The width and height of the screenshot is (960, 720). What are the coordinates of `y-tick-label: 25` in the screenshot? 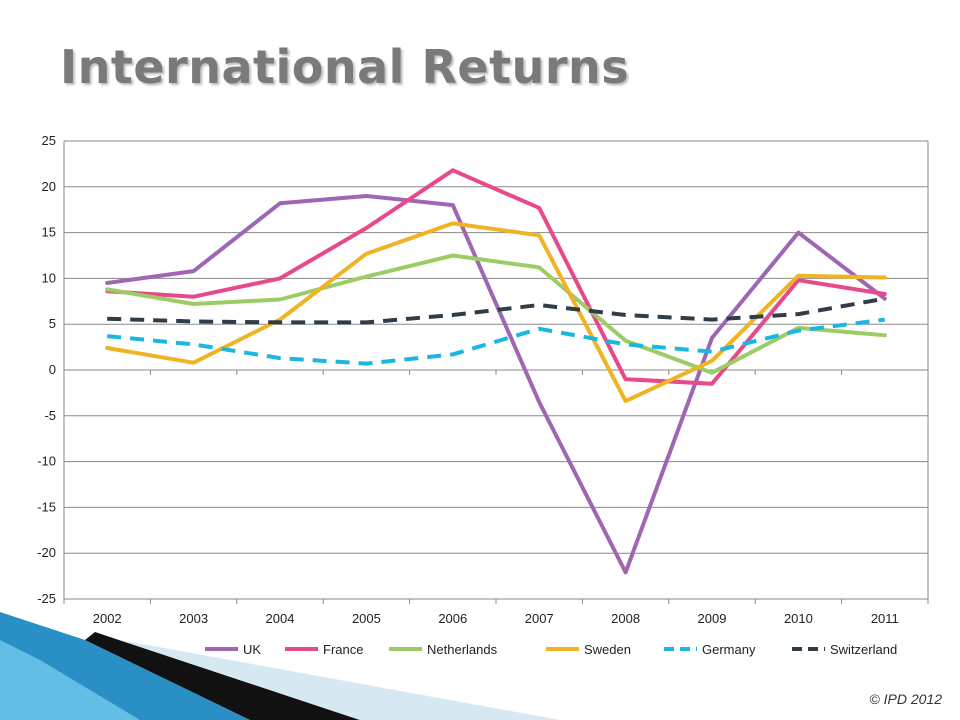 It's located at (49, 140).